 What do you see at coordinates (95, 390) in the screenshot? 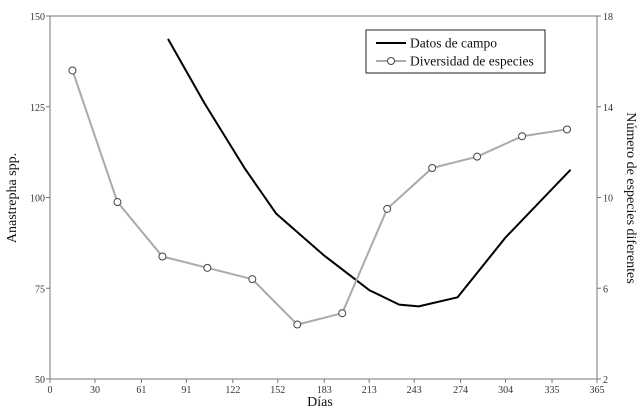
I see `x-tick-label: 30` at bounding box center [95, 390].